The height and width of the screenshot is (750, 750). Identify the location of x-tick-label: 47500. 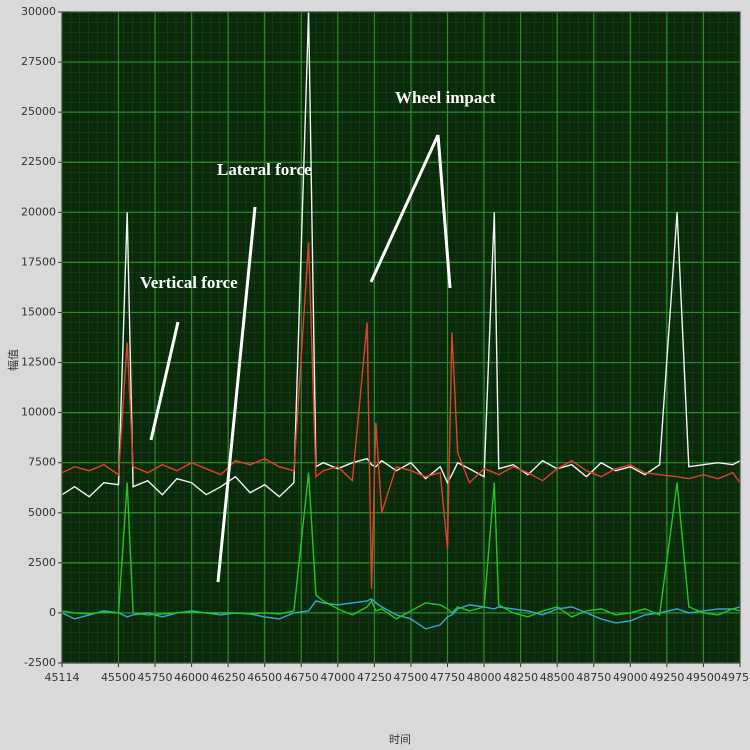
(410, 677).